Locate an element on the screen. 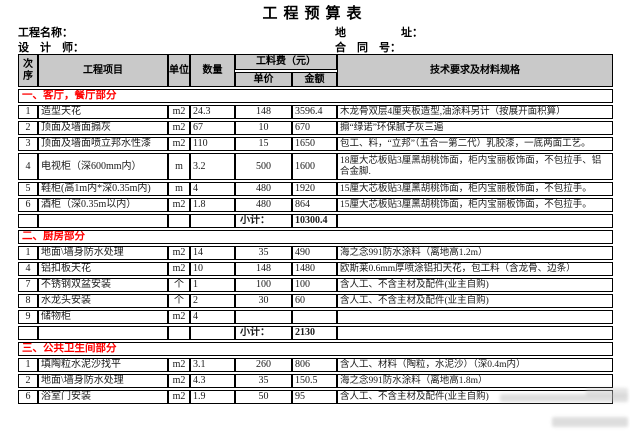 The image size is (630, 445). cell-qty: 3.2 is located at coordinates (212, 167).